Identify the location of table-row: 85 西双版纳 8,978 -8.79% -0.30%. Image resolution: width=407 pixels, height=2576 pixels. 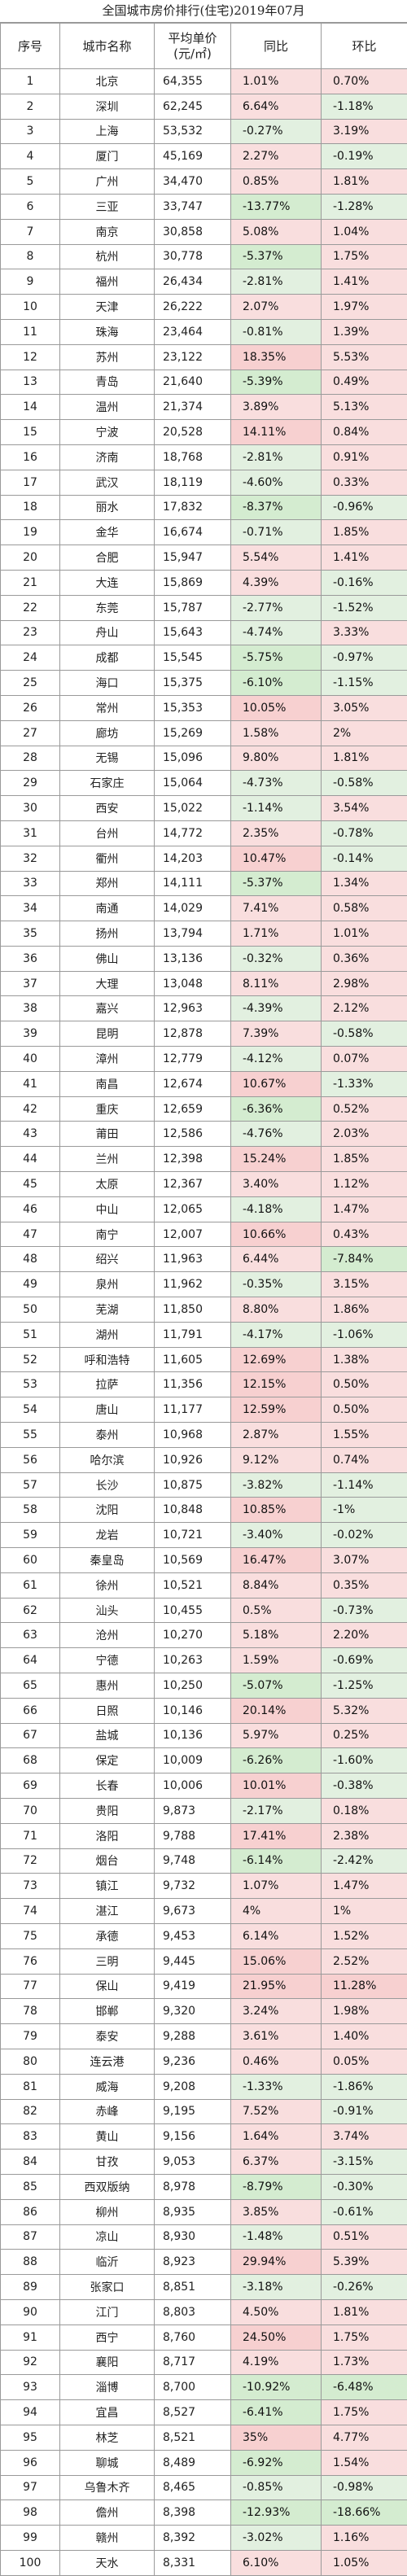
(203, 2186).